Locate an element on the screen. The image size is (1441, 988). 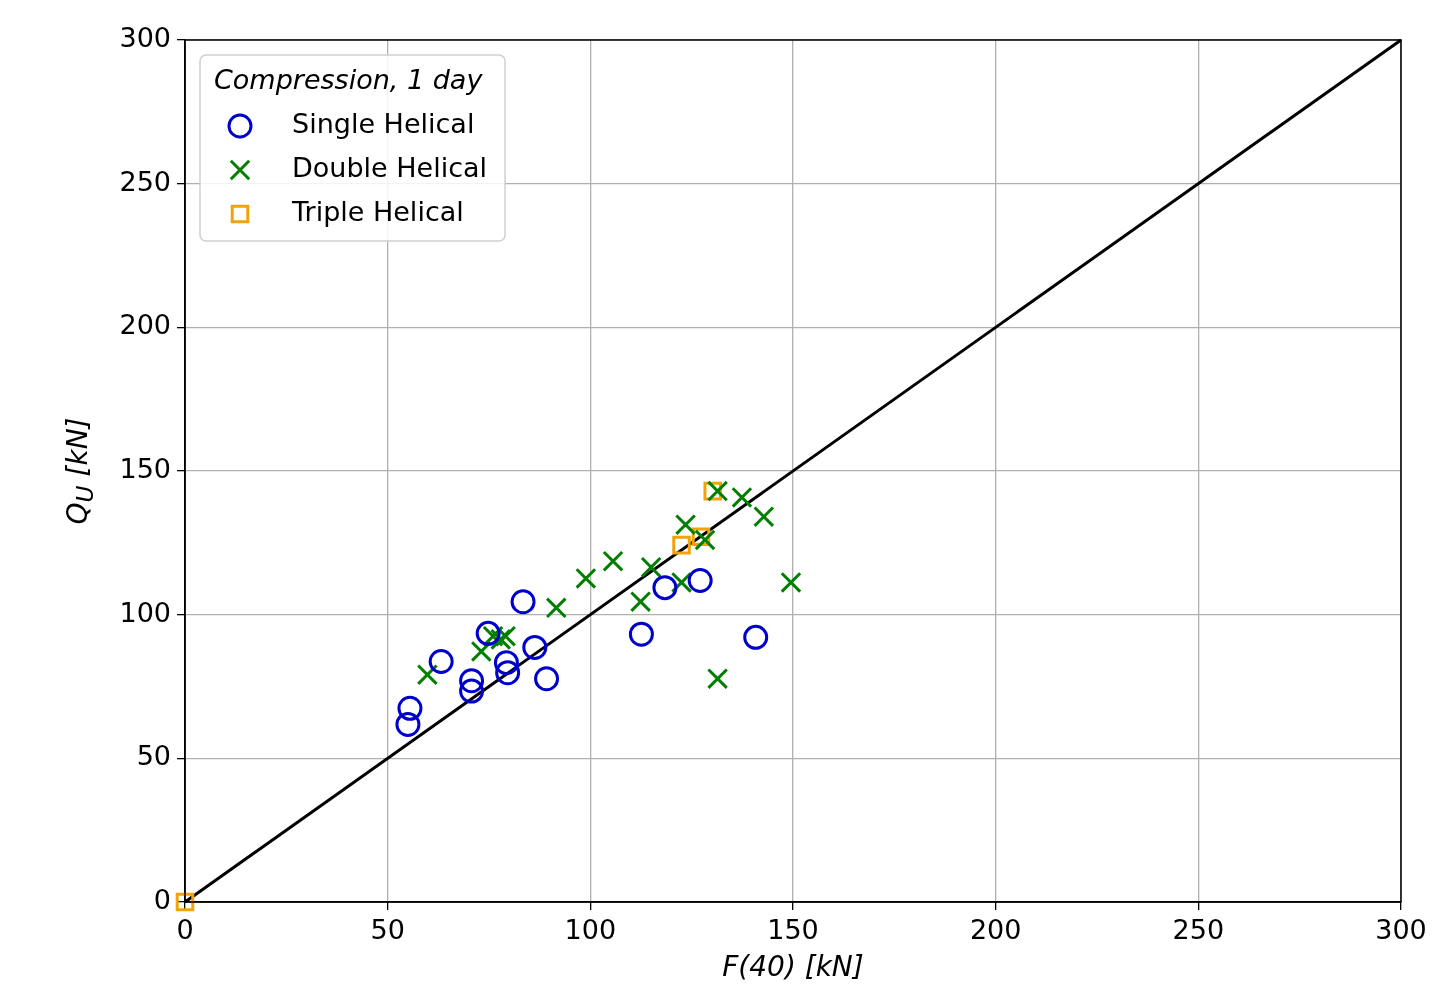
y-tick-label: 300 is located at coordinates (145, 38).